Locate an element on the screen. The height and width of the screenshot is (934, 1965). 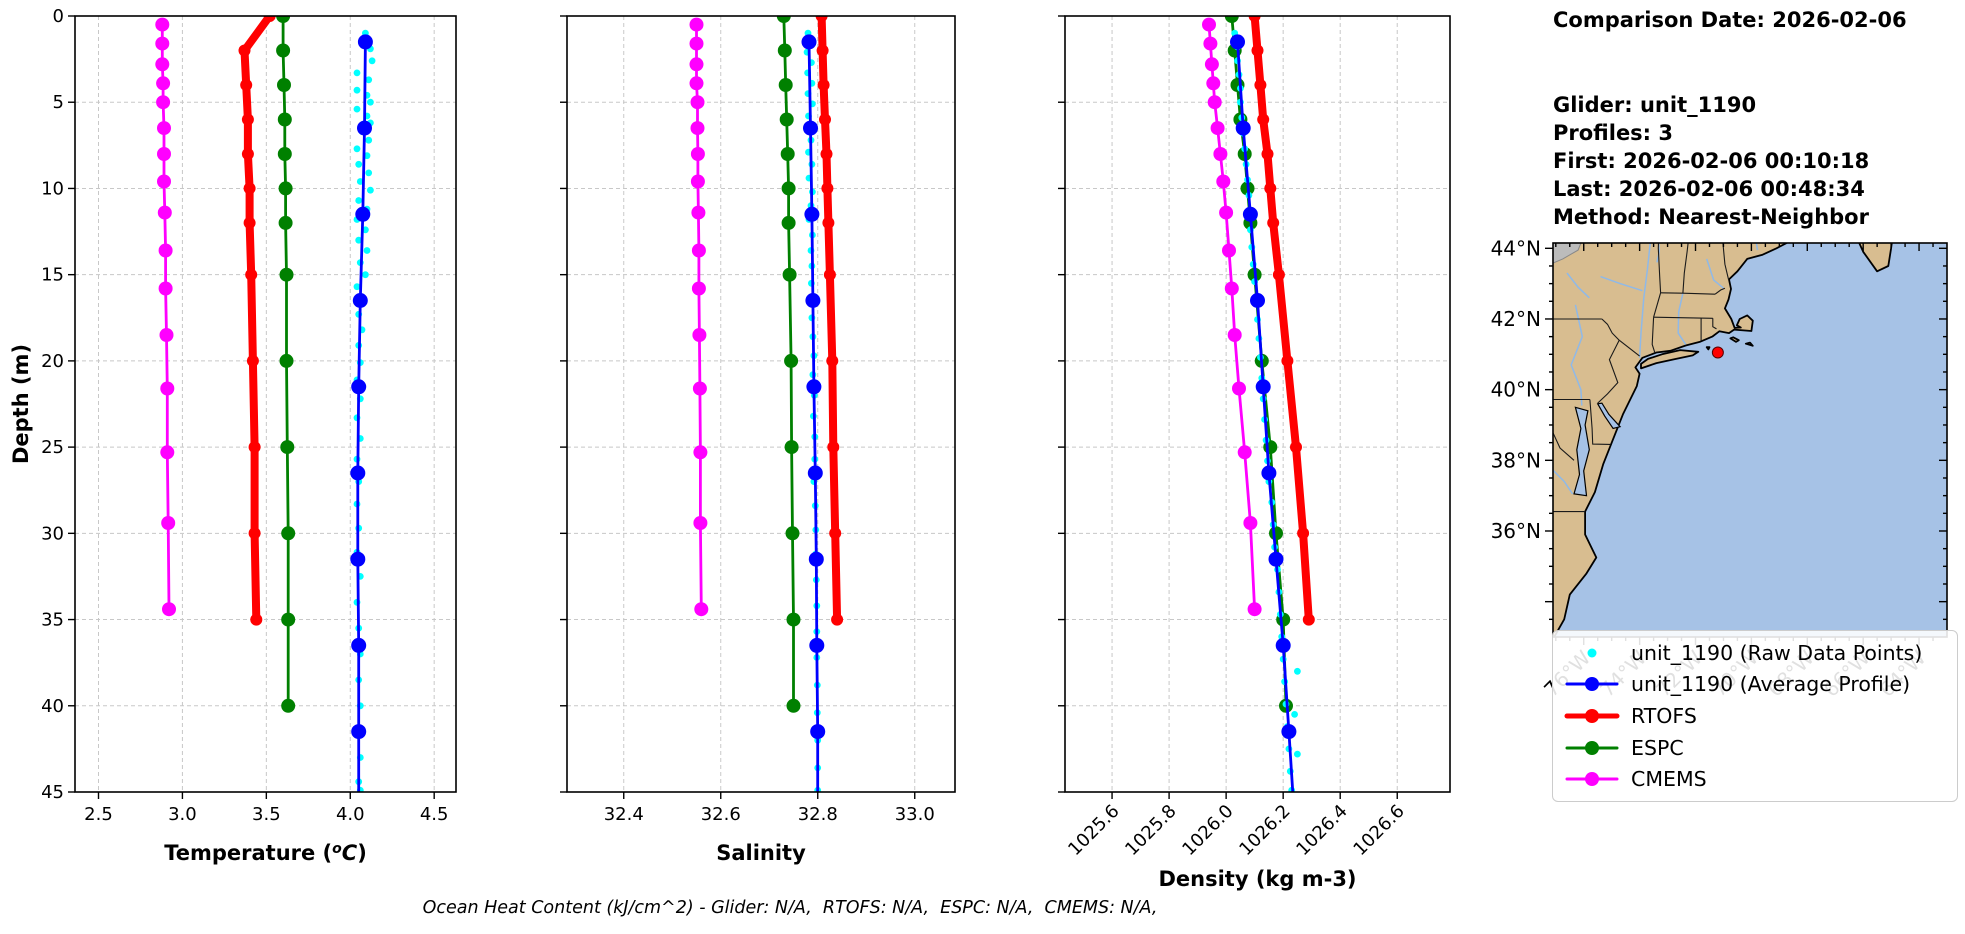
lat-label: 44°N is located at coordinates (1516, 248).